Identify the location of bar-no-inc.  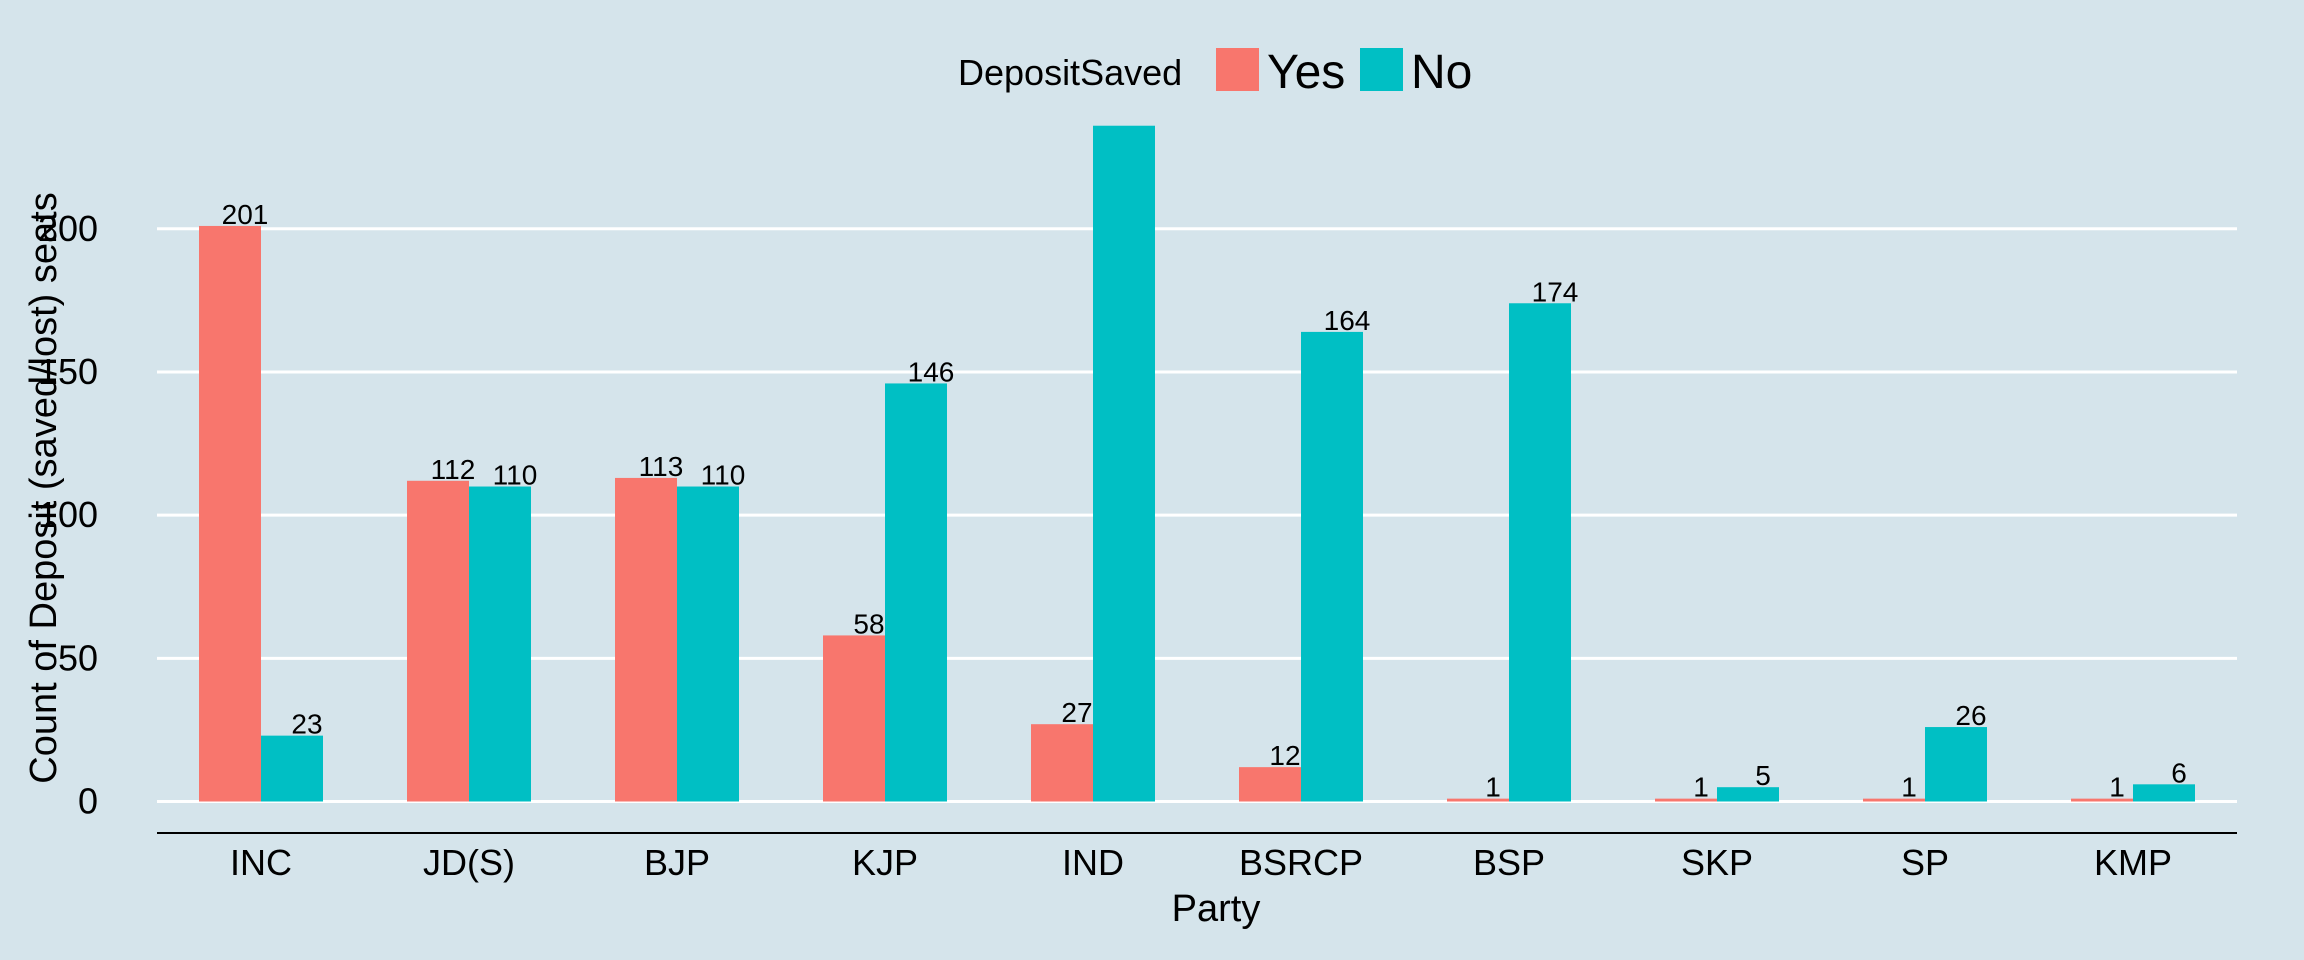
(292, 768).